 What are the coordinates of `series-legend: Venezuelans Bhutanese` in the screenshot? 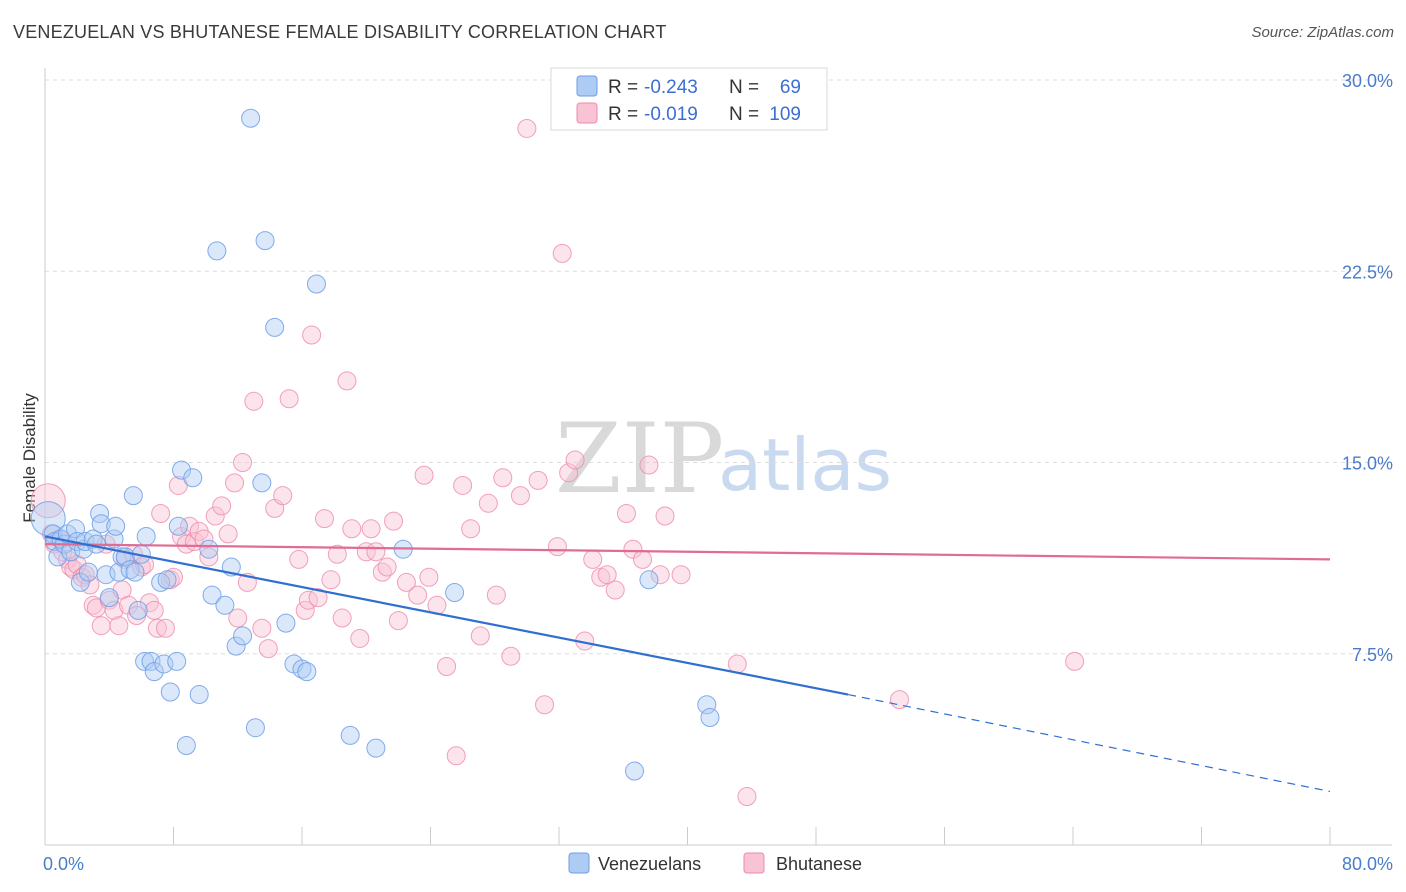 It's located at (715, 863).